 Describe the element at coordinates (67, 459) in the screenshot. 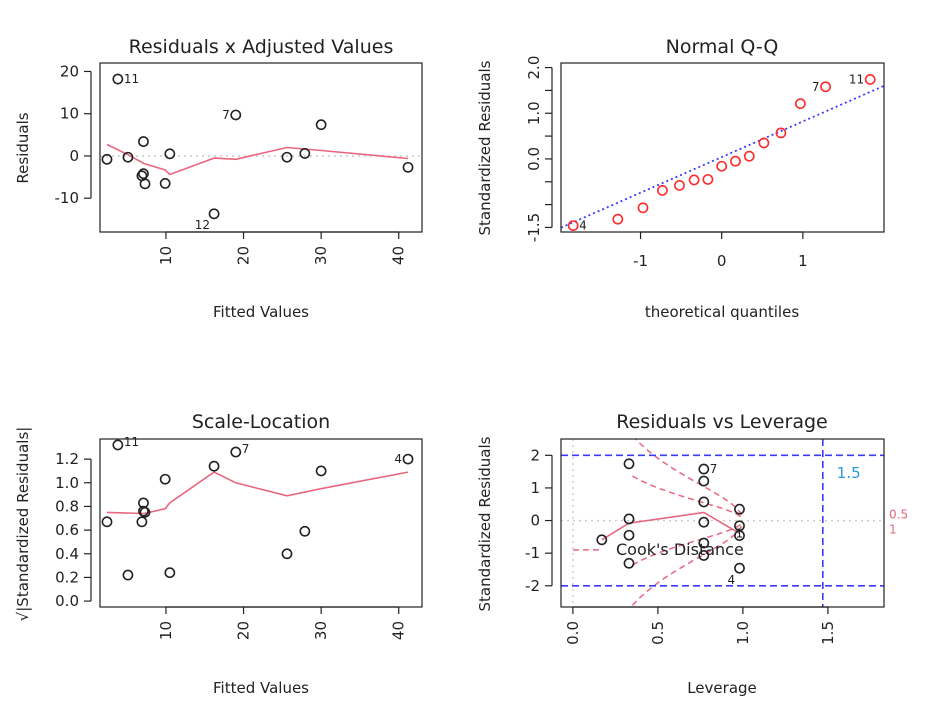

I see `y-tick-label: 1.2` at that location.